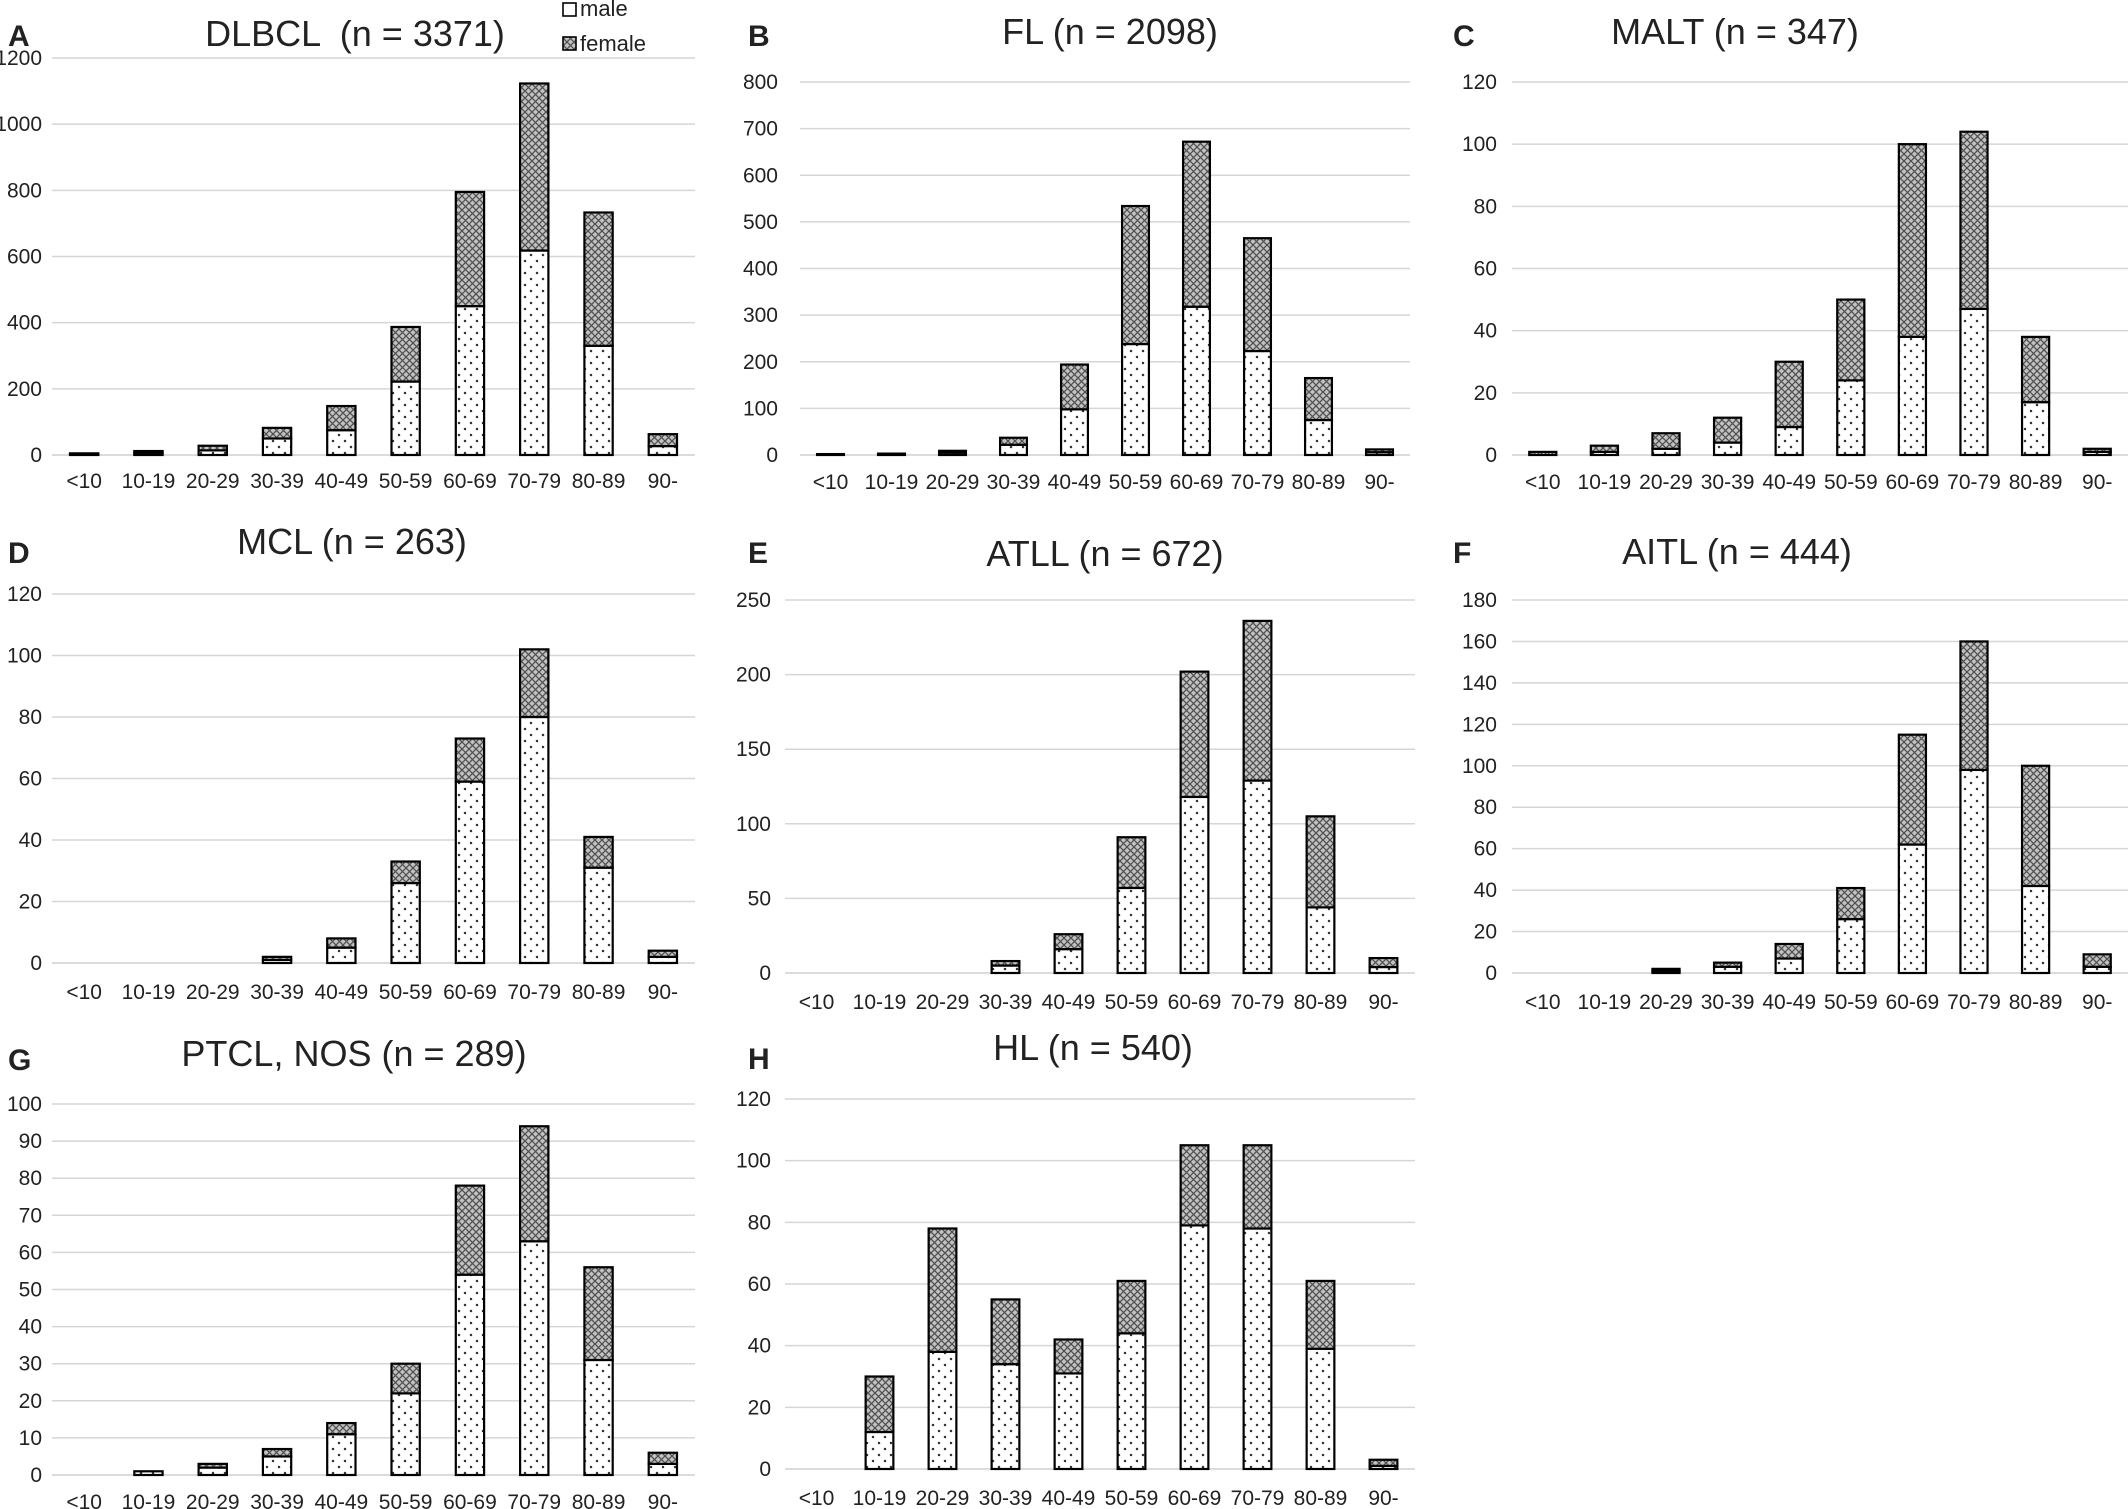 This screenshot has width=2128, height=1509. Describe the element at coordinates (759, 36) in the screenshot. I see `panel-letter-b: B` at that location.